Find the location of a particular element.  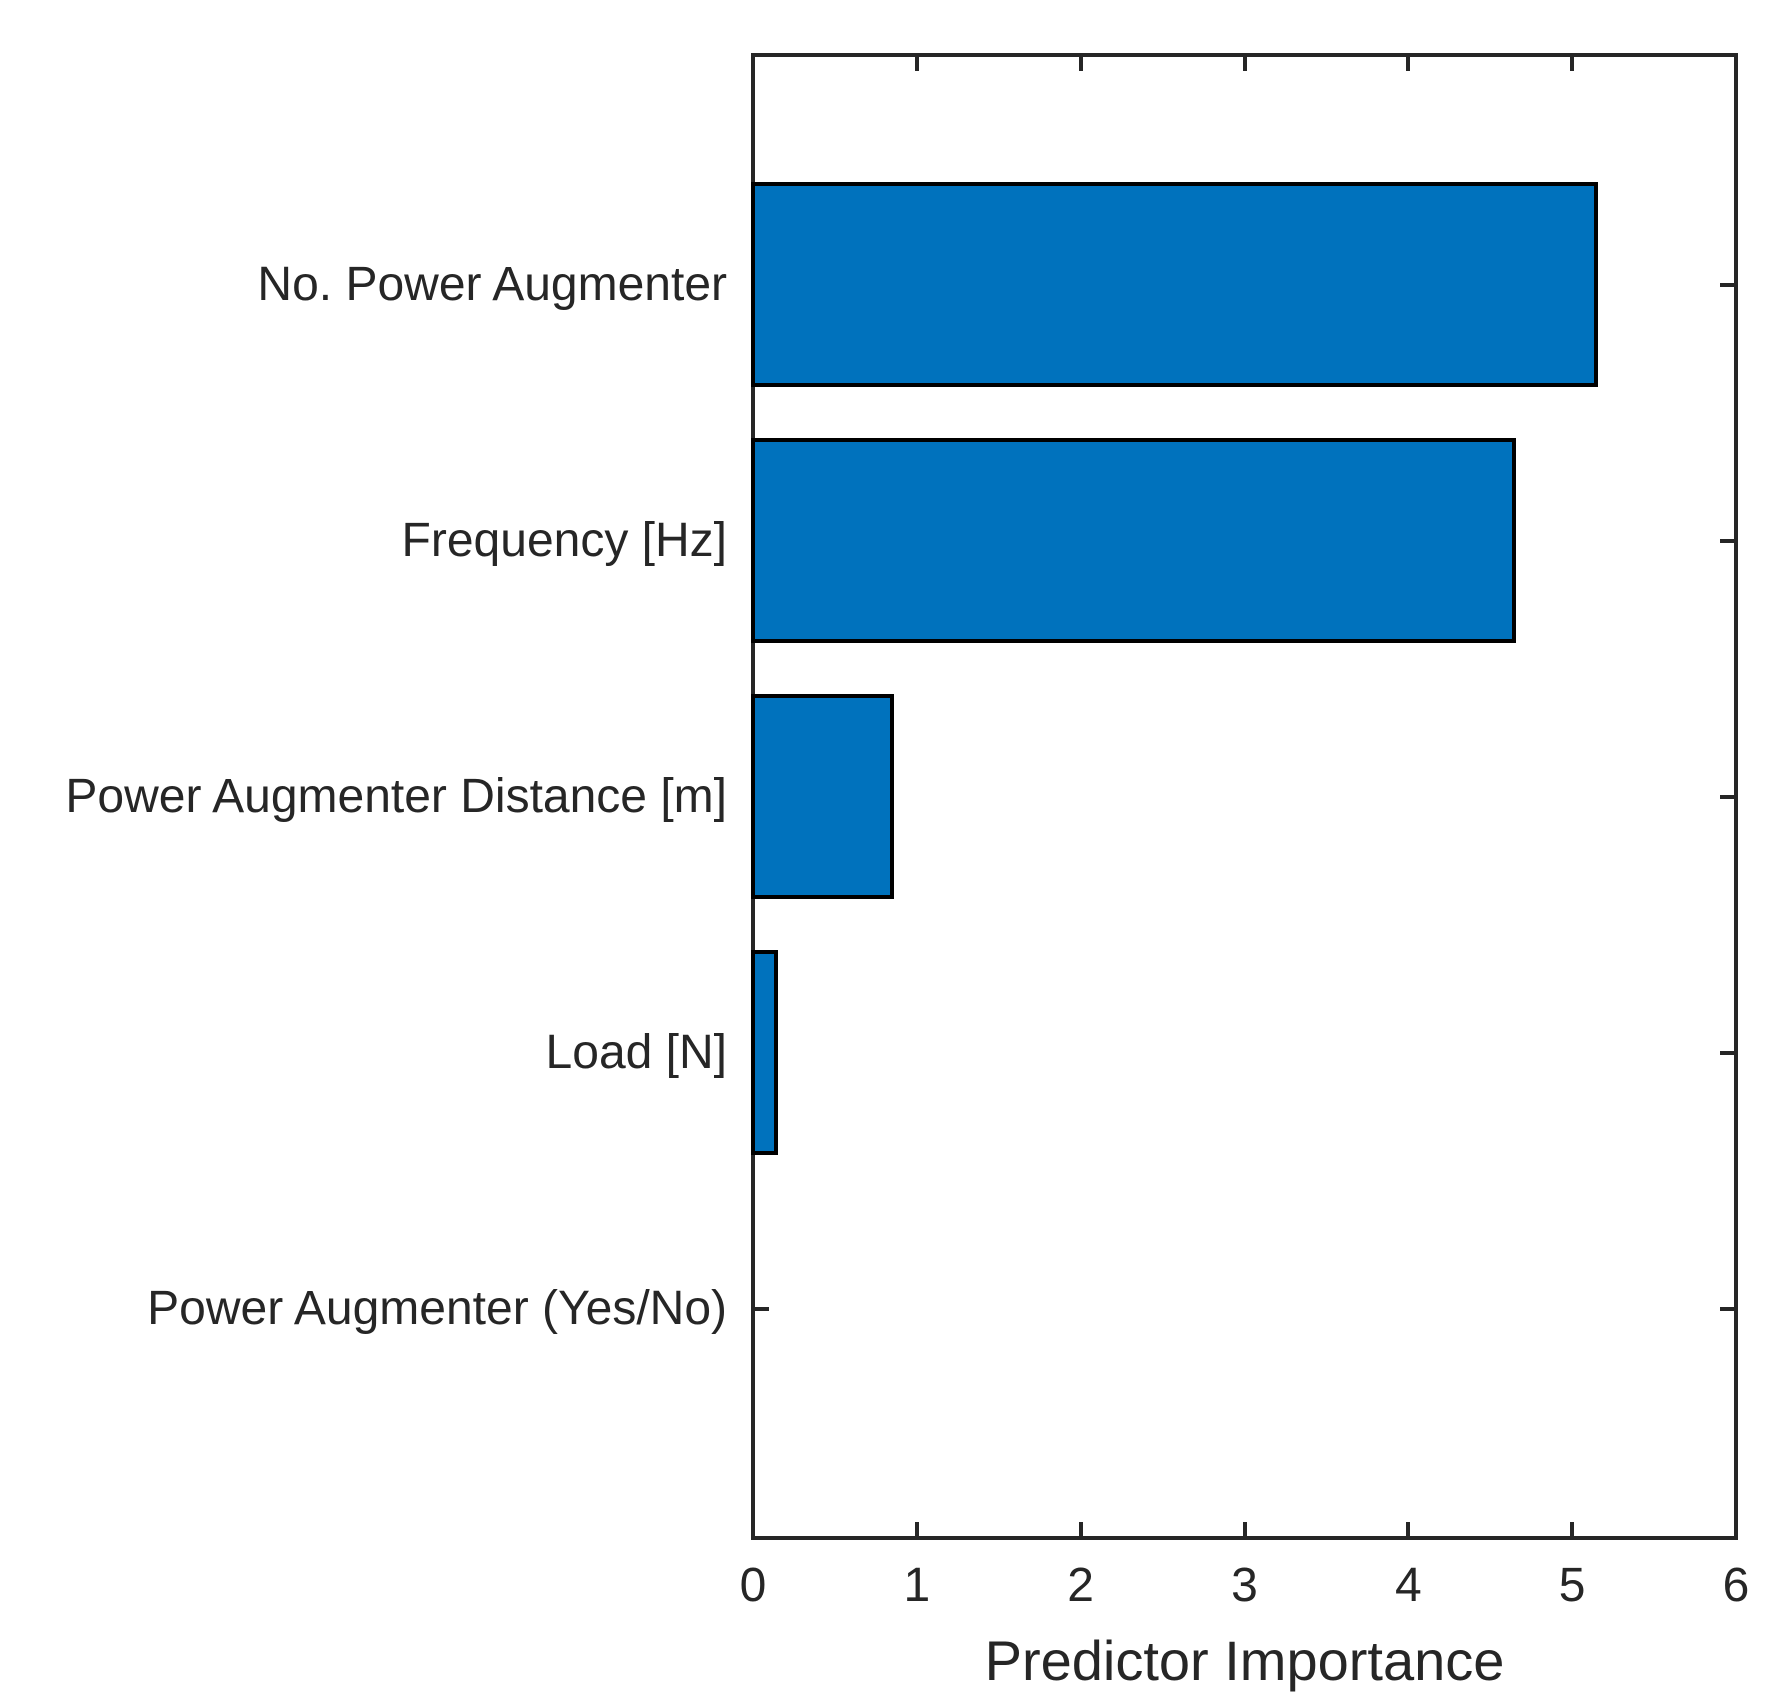

x-axis-title: Predictor Importance is located at coordinates (1244, 1660).